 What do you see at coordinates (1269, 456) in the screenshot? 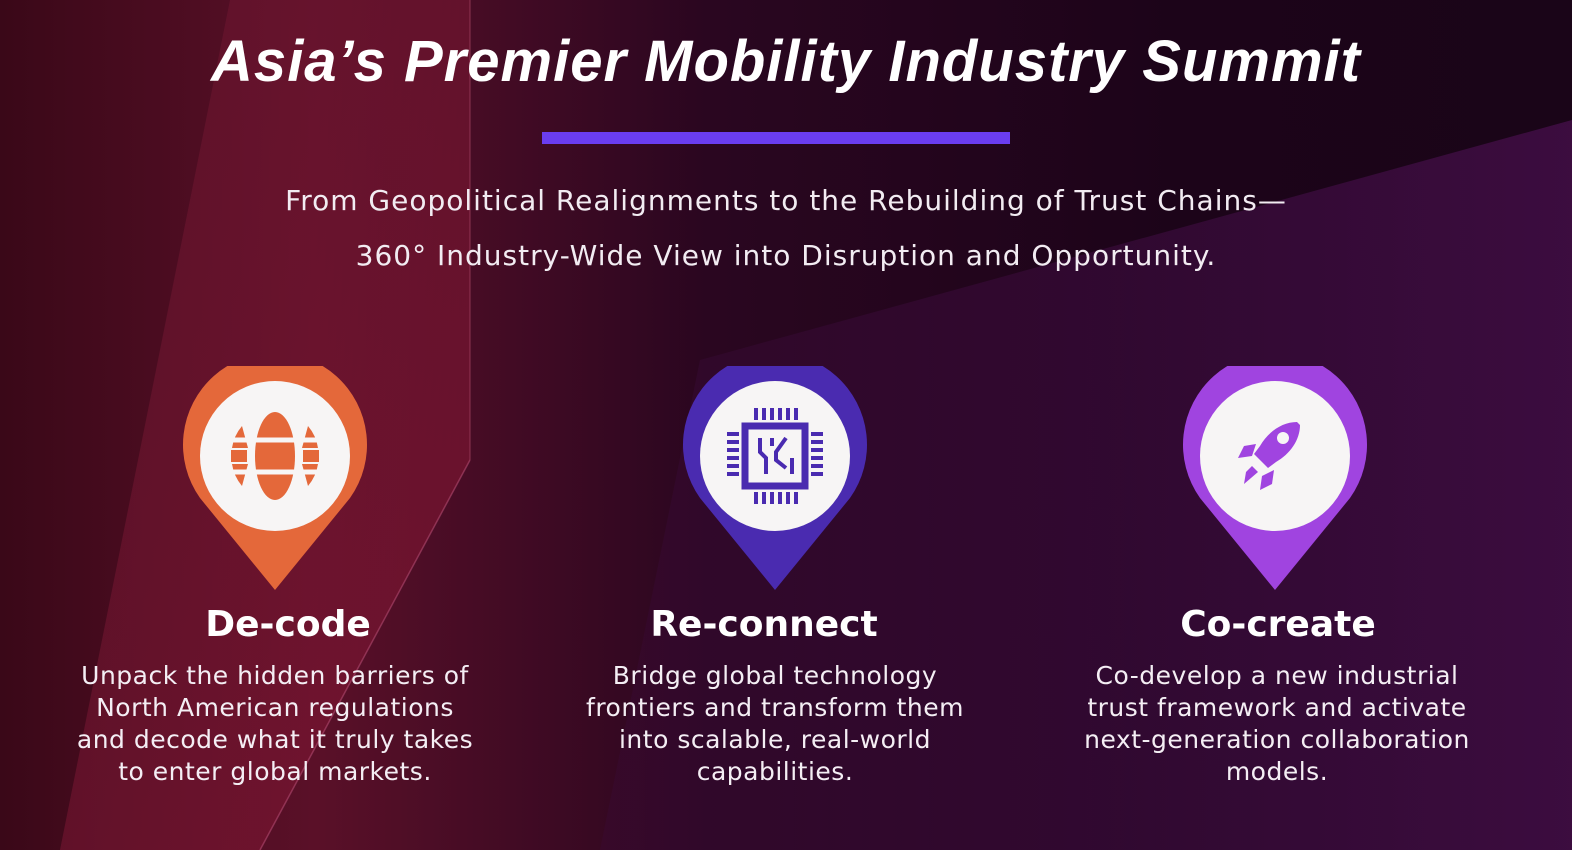
I see `rocket-icon` at bounding box center [1269, 456].